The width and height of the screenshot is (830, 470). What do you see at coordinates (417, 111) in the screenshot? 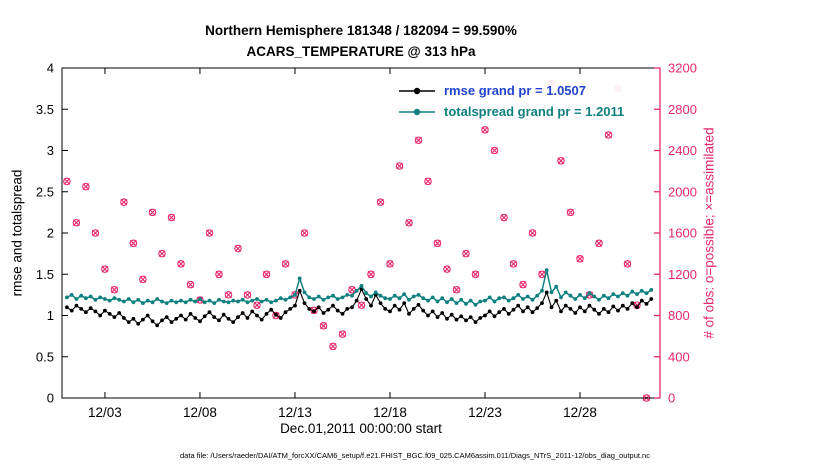
I see `legend-line-sample-totalspread` at bounding box center [417, 111].